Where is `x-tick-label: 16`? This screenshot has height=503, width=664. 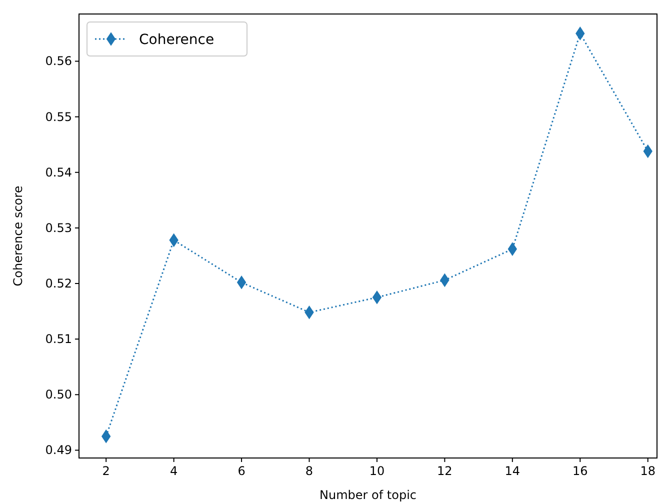 x-tick-label: 16 is located at coordinates (580, 471).